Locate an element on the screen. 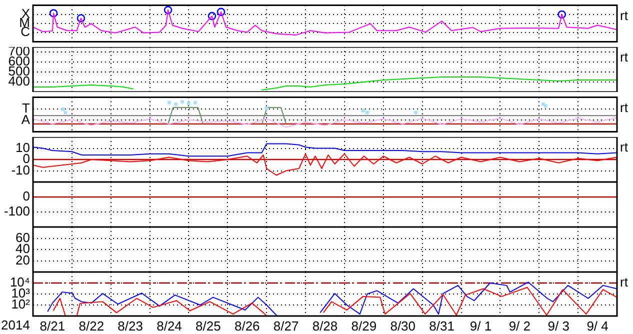 Image resolution: width=633 pixels, height=334 pixels. x-tick-label: 9/ 1 is located at coordinates (481, 326).